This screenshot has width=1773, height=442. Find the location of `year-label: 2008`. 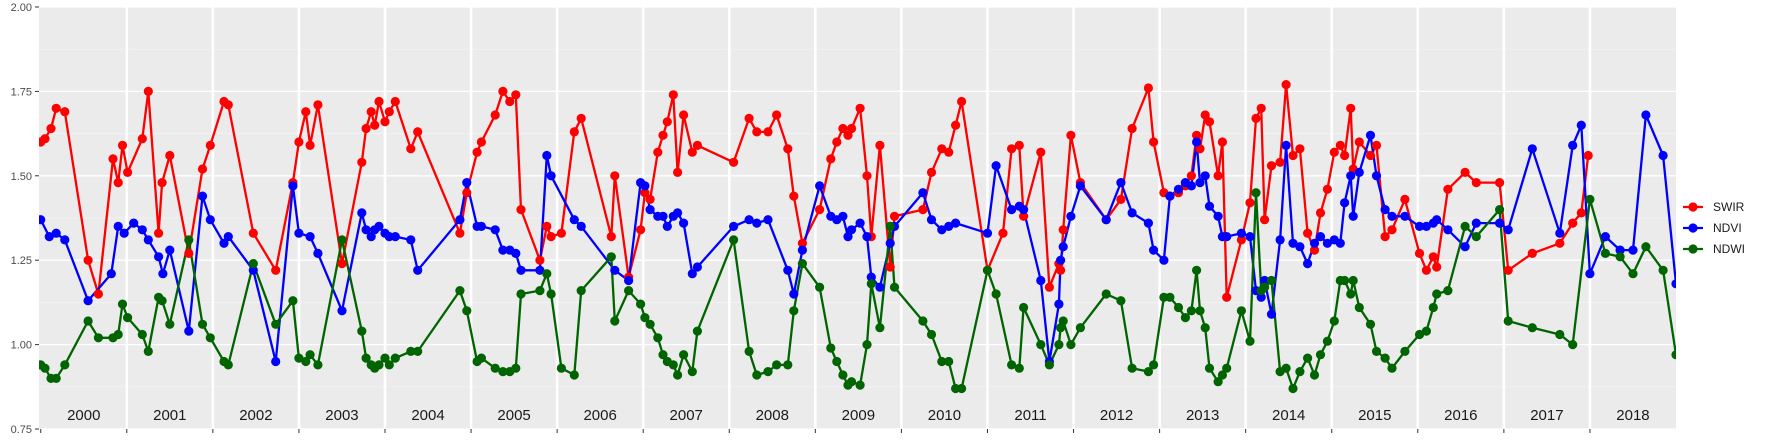

year-label: 2008 is located at coordinates (772, 415).